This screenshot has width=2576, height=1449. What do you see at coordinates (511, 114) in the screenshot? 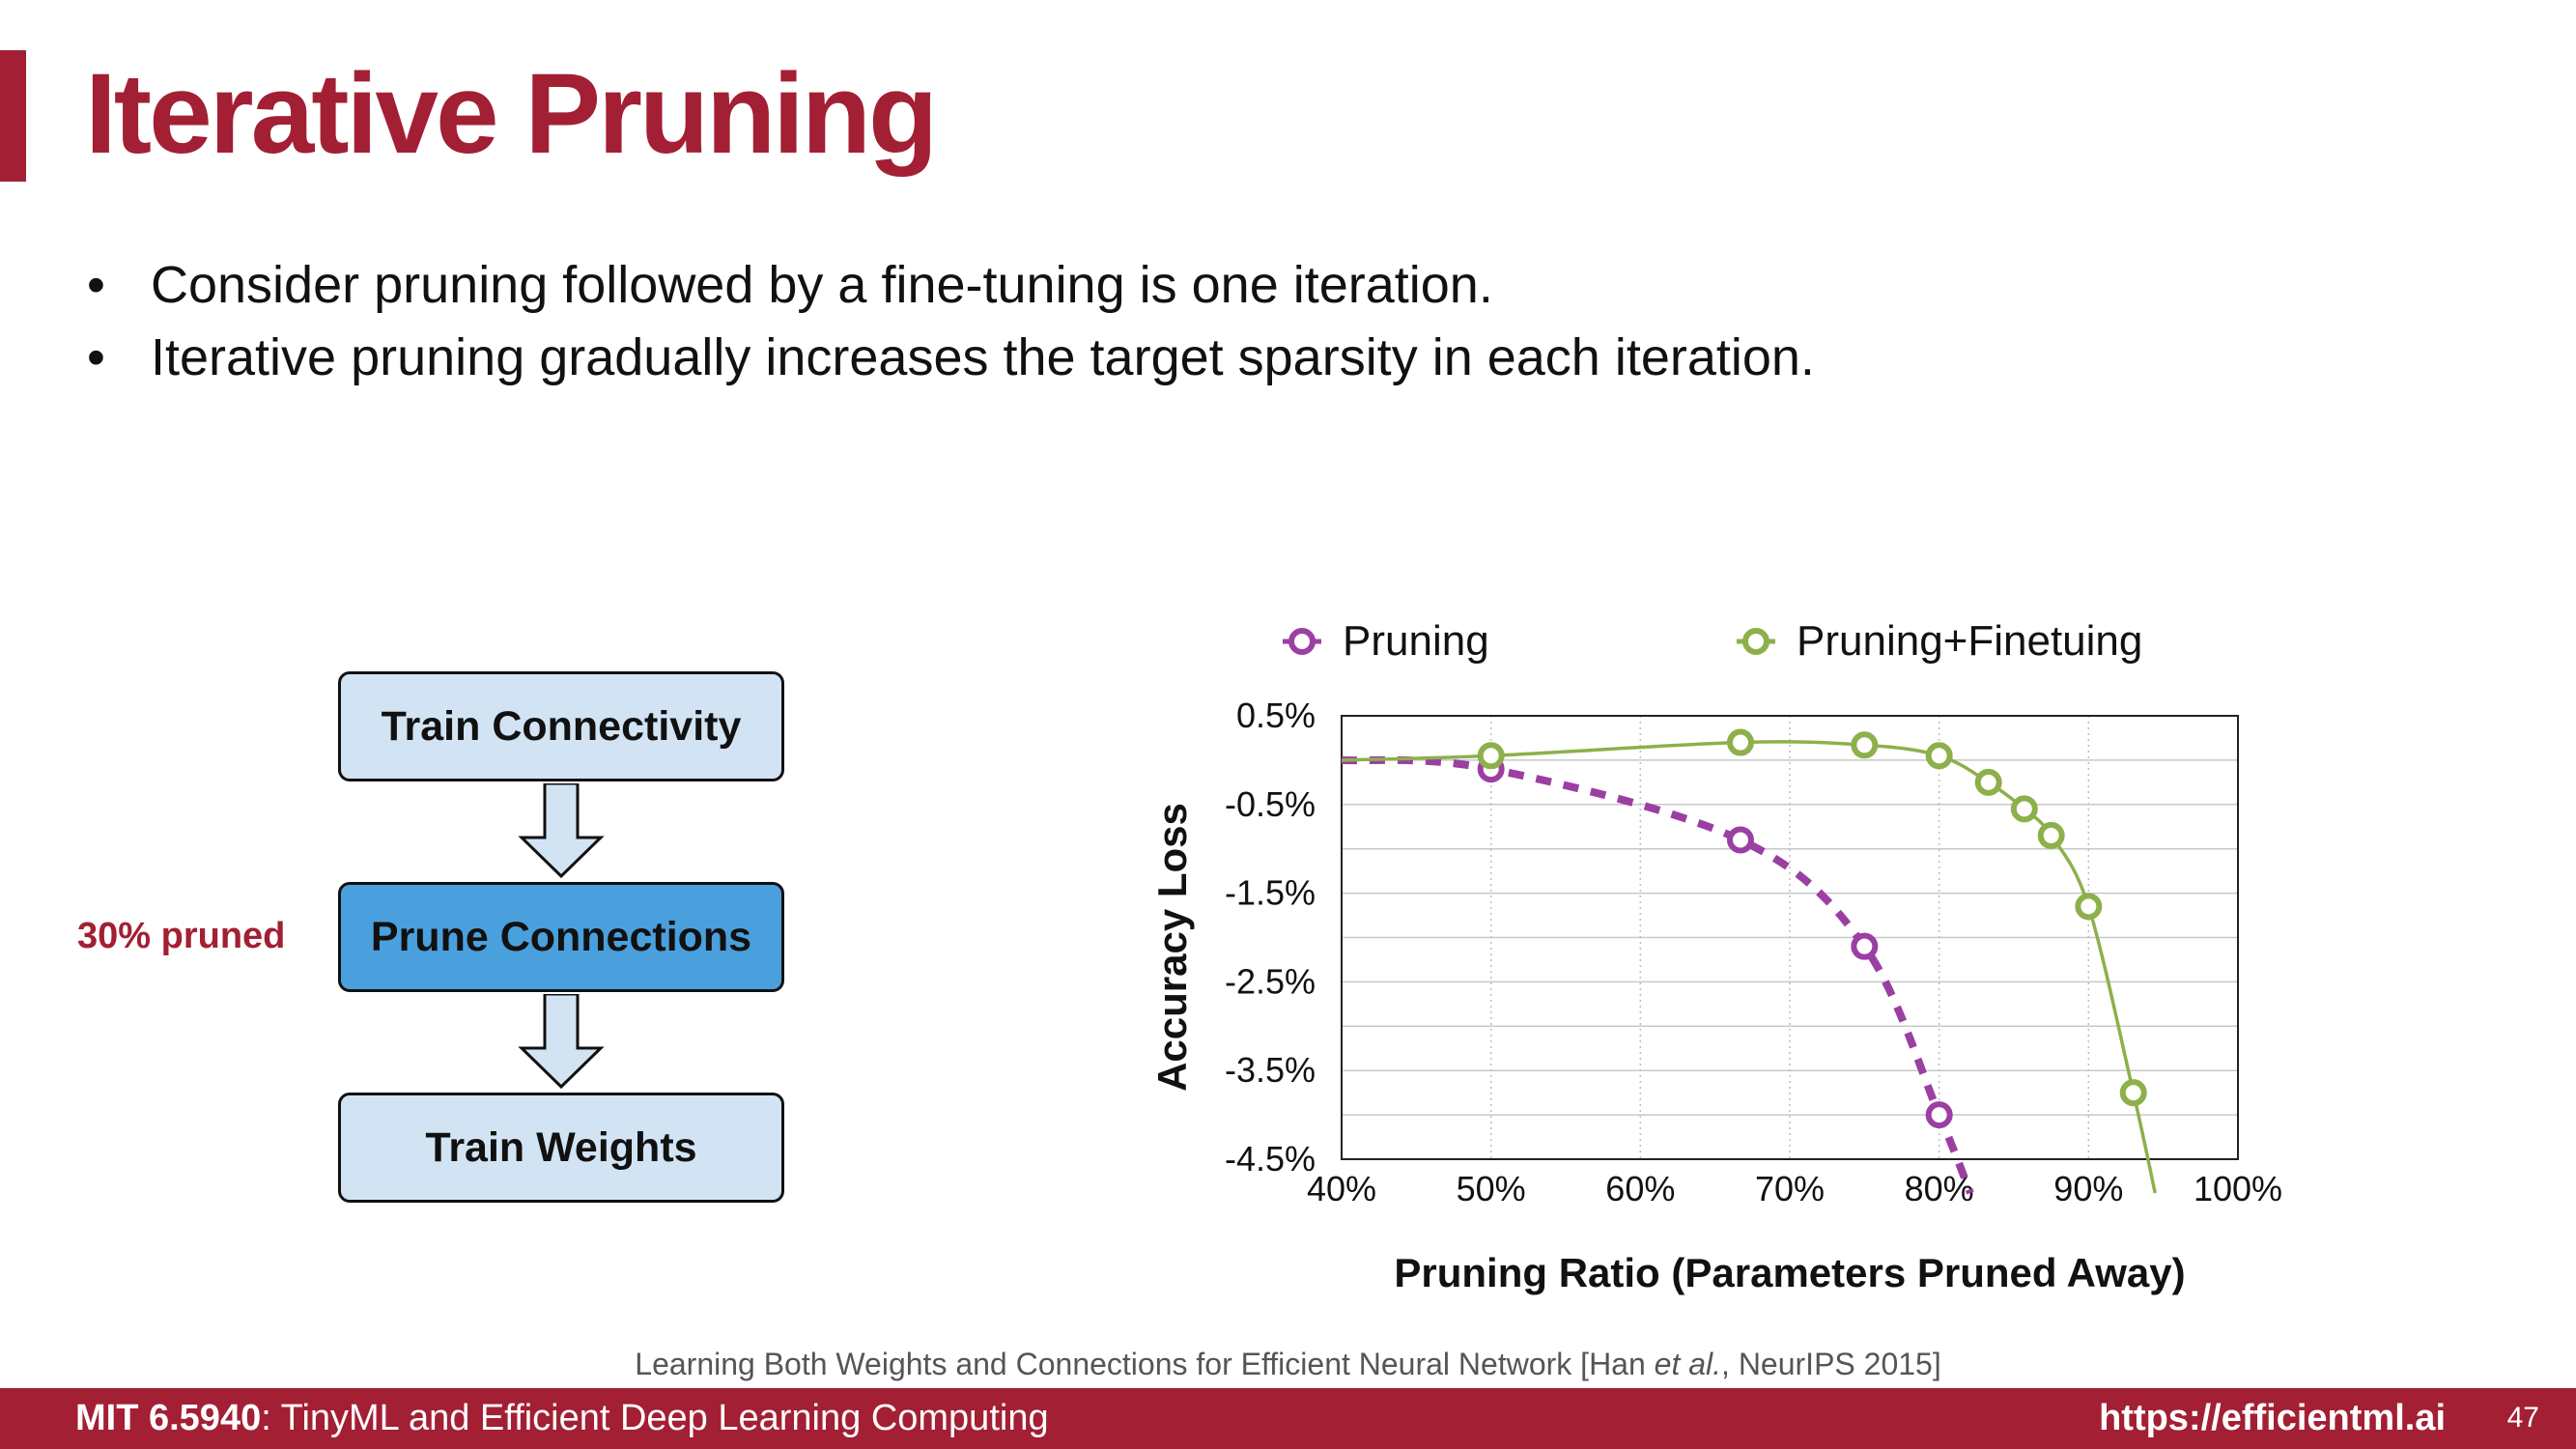
I see `slide-title: Iterative Pruning` at bounding box center [511, 114].